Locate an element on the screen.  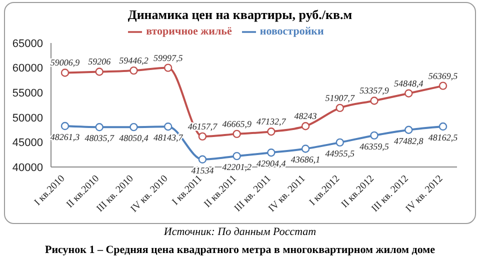
data-label: 59006,9 is located at coordinates (65, 63).